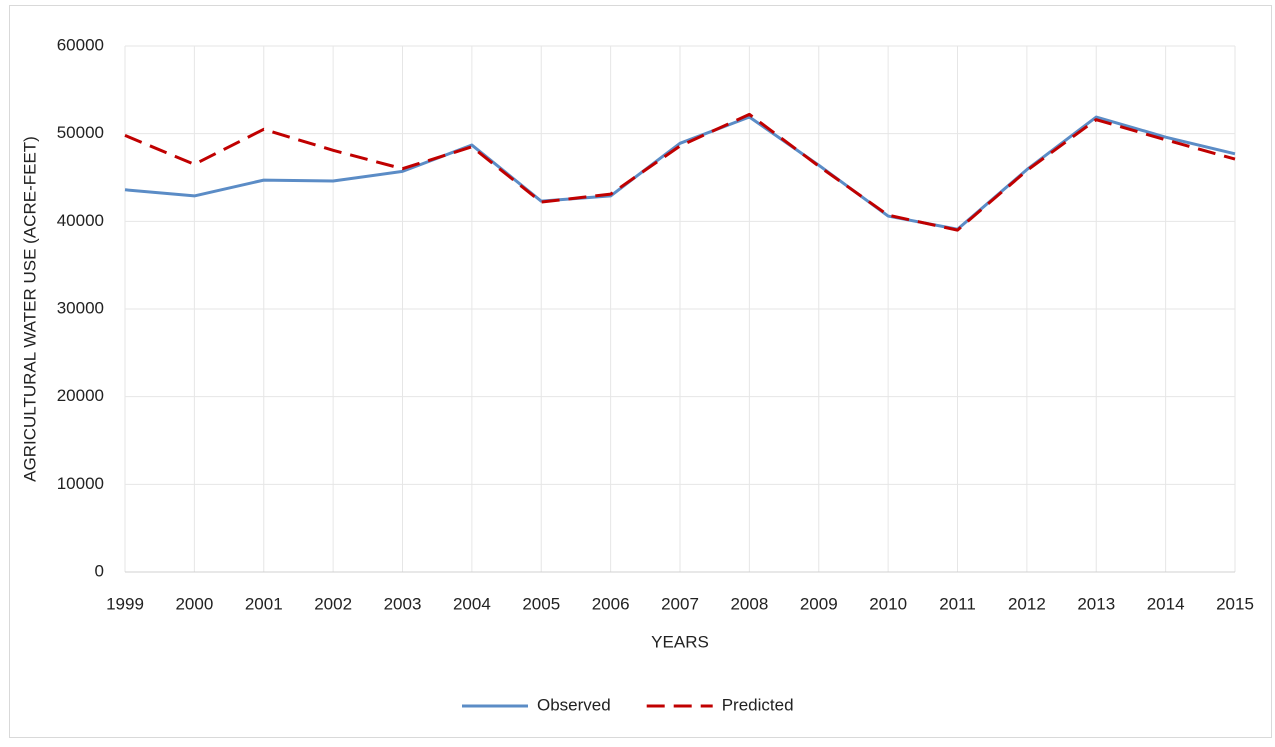 The height and width of the screenshot is (747, 1275). I want to click on x-tick-label: 2012, so click(1027, 603).